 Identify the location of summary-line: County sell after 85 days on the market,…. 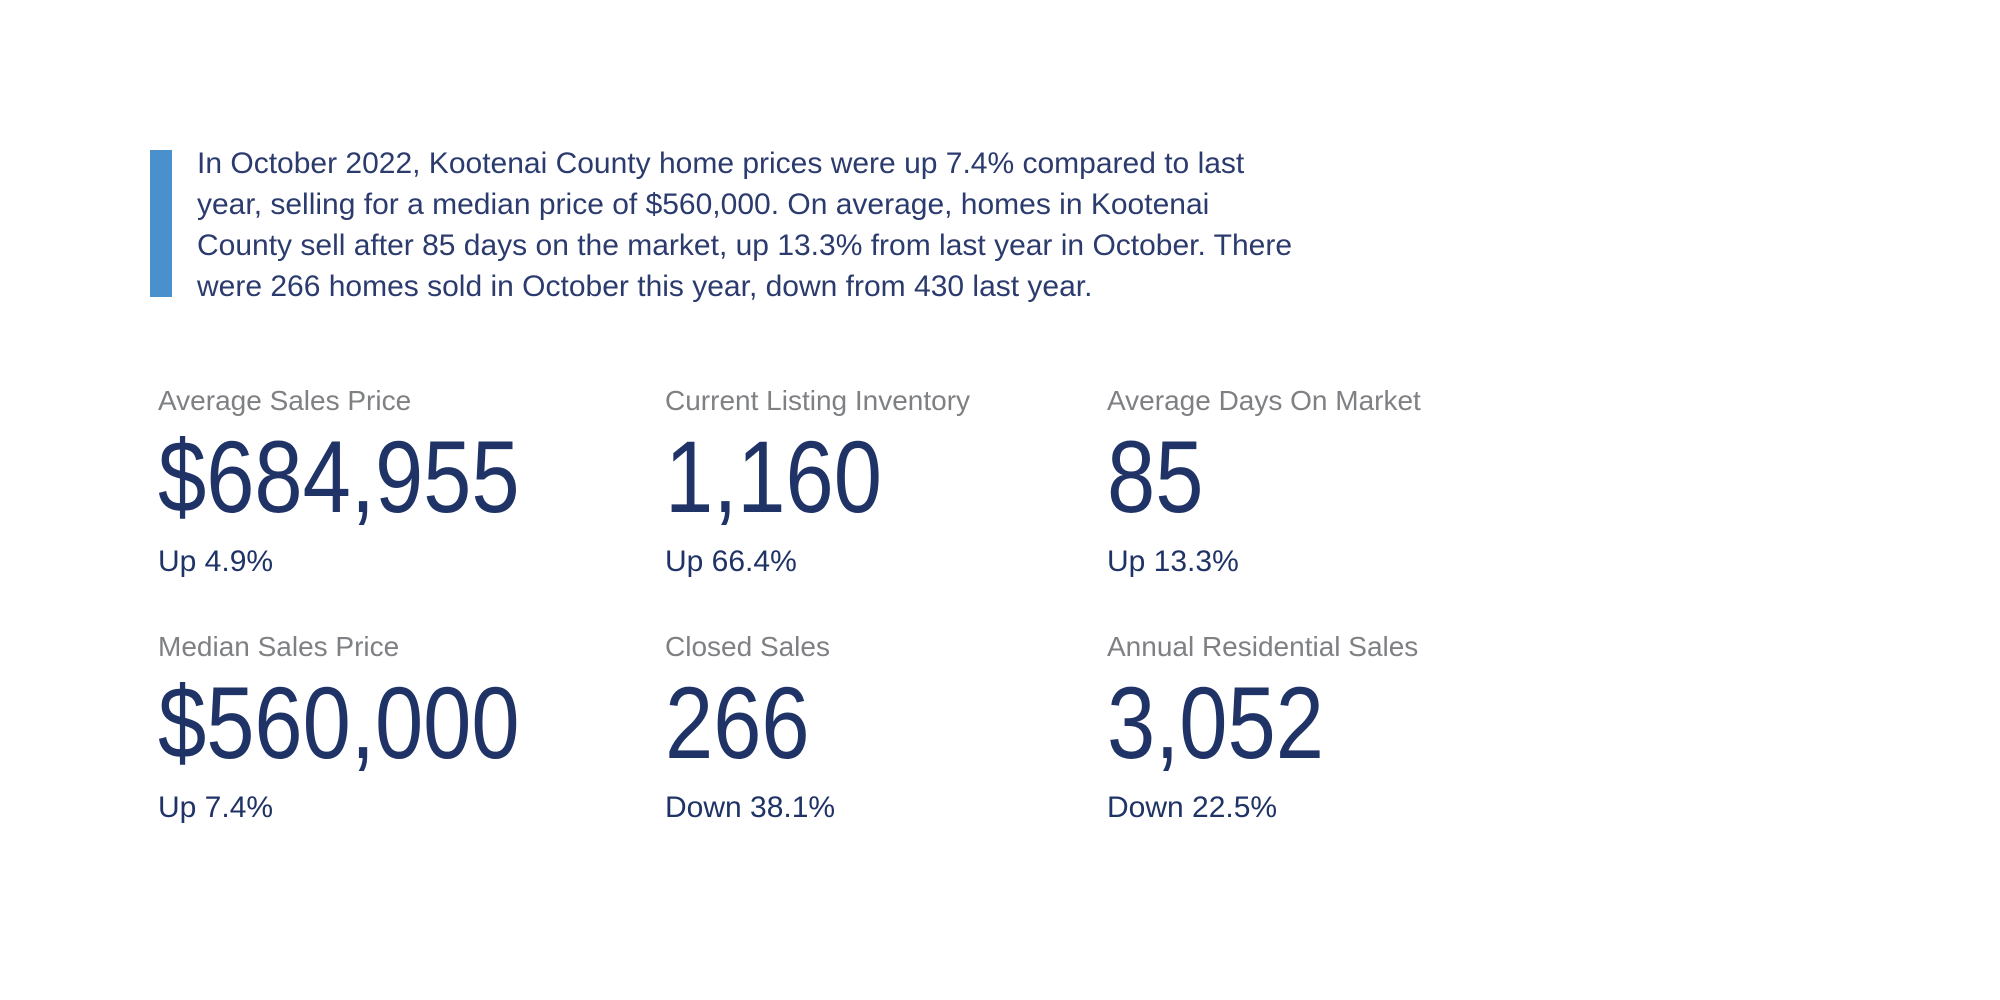
(744, 245).